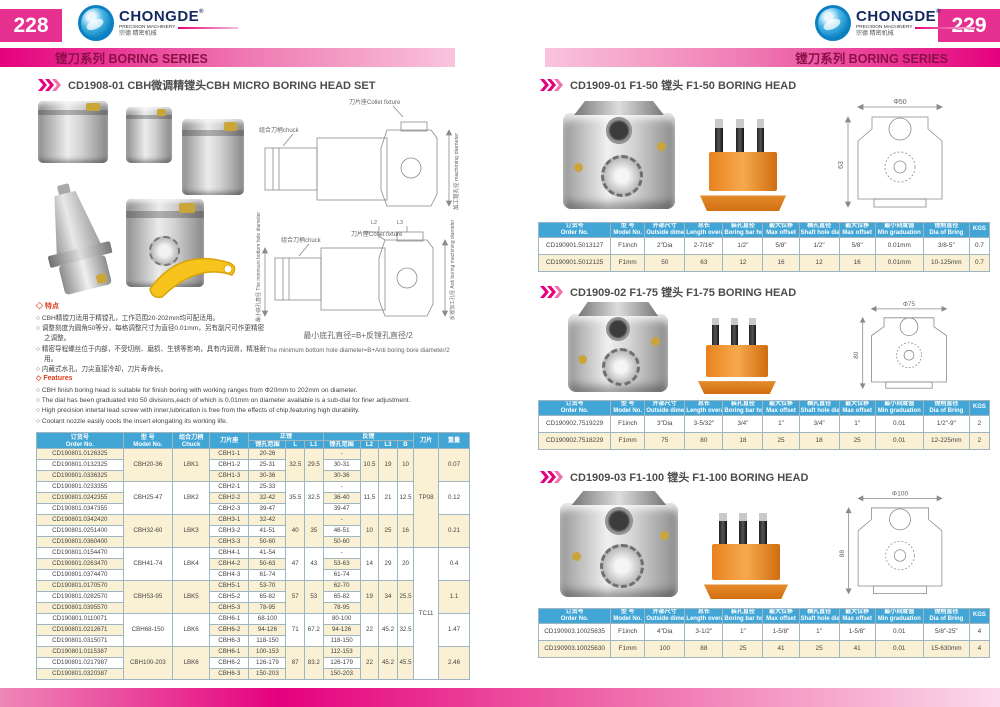 The image size is (1000, 707). Describe the element at coordinates (142, 197) in the screenshot. I see `product-photo-cbh-set` at that location.